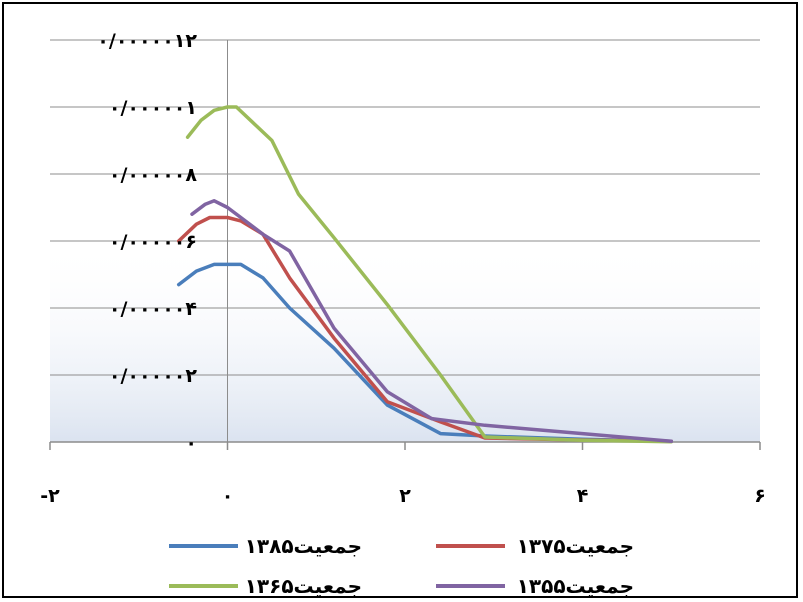  What do you see at coordinates (153, 376) in the screenshot?
I see `y-tick-label-1: ۰/۰۰۰۰۰۲` at bounding box center [153, 376].